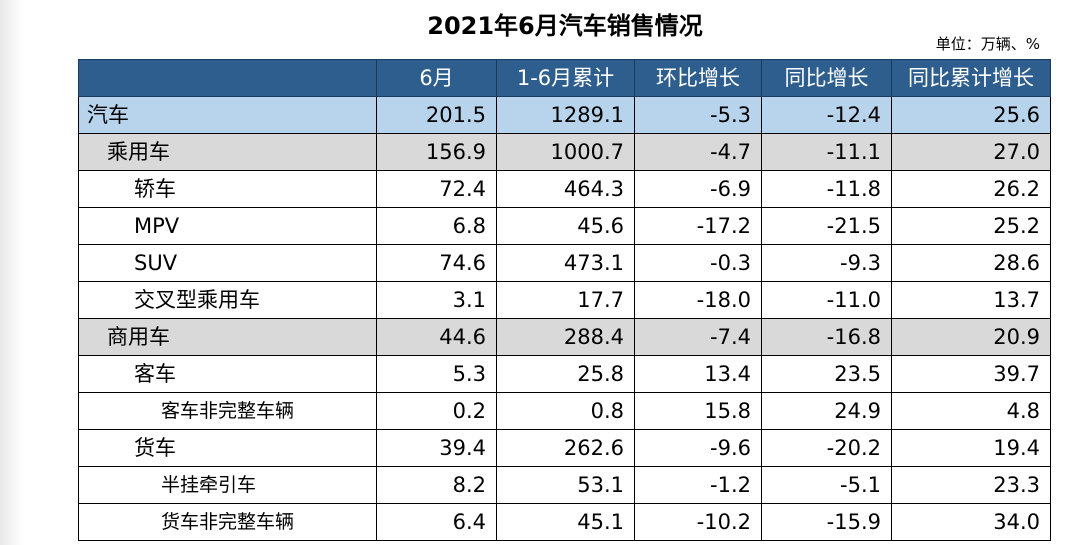  I want to click on table-row: MPV 6.8 45.6 -17.2 -21.5 25.2, so click(564, 226).